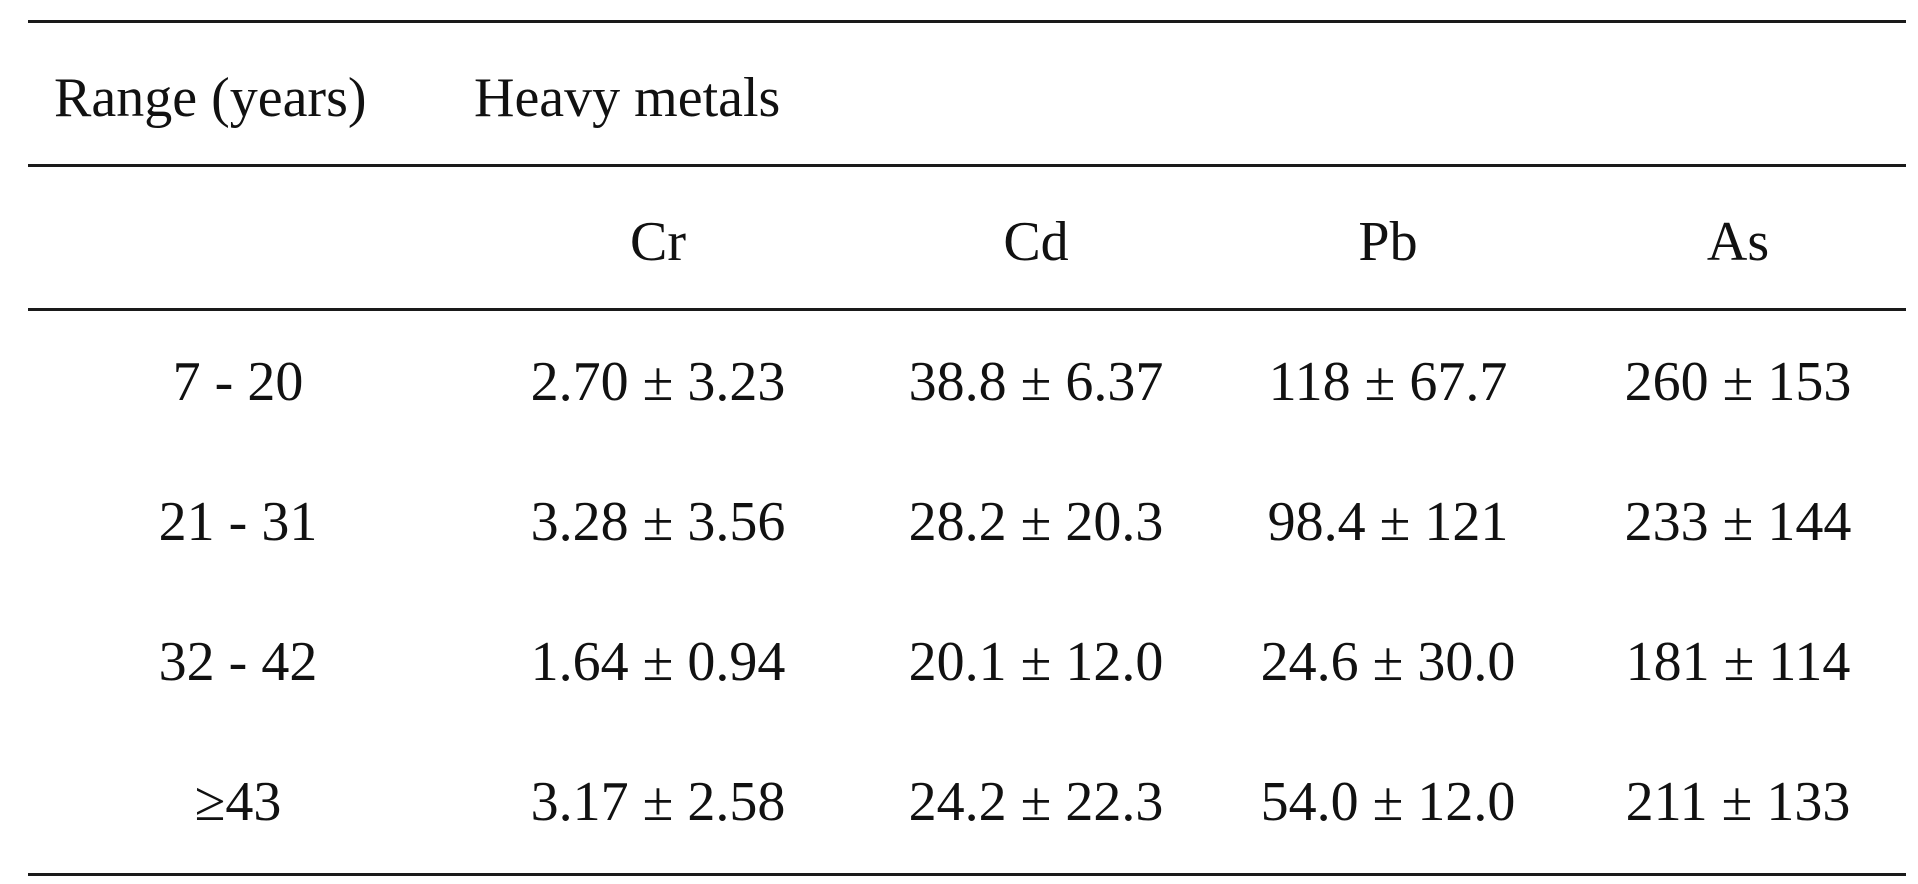 This screenshot has height=884, width=1918. I want to click on range-column-header: Range (years), so click(210, 98).